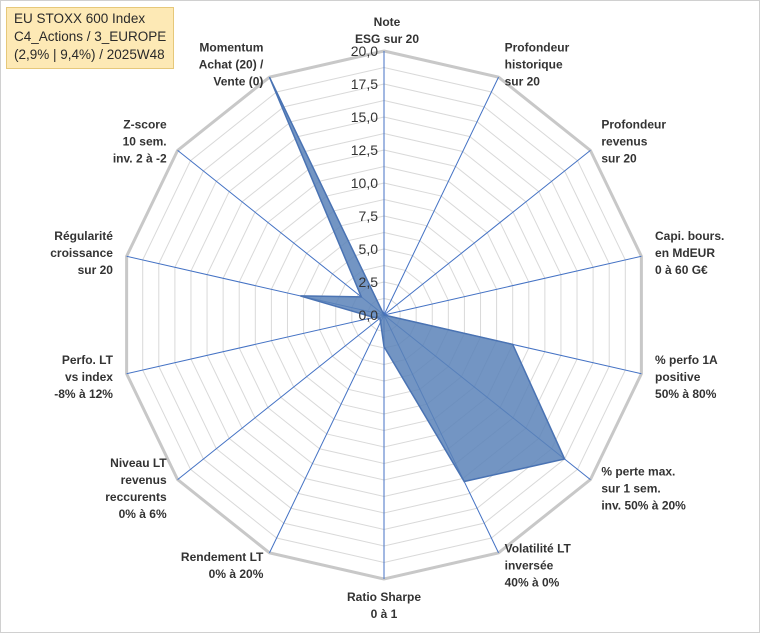 The width and height of the screenshot is (760, 633). What do you see at coordinates (369, 216) in the screenshot?
I see `radar-tick-label: 7,5` at bounding box center [369, 216].